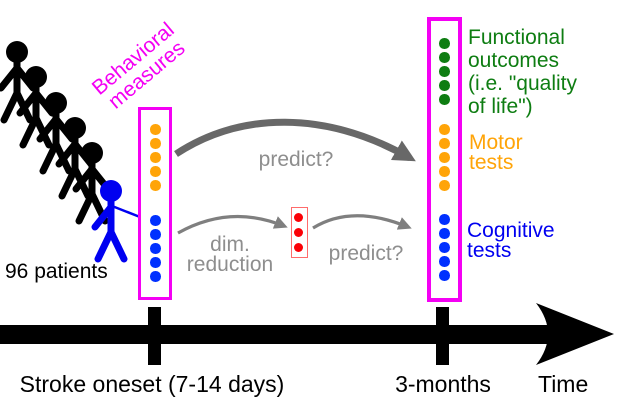 The width and height of the screenshot is (617, 411). I want to click on highlighted-patient-figure-icon, so click(117, 219).